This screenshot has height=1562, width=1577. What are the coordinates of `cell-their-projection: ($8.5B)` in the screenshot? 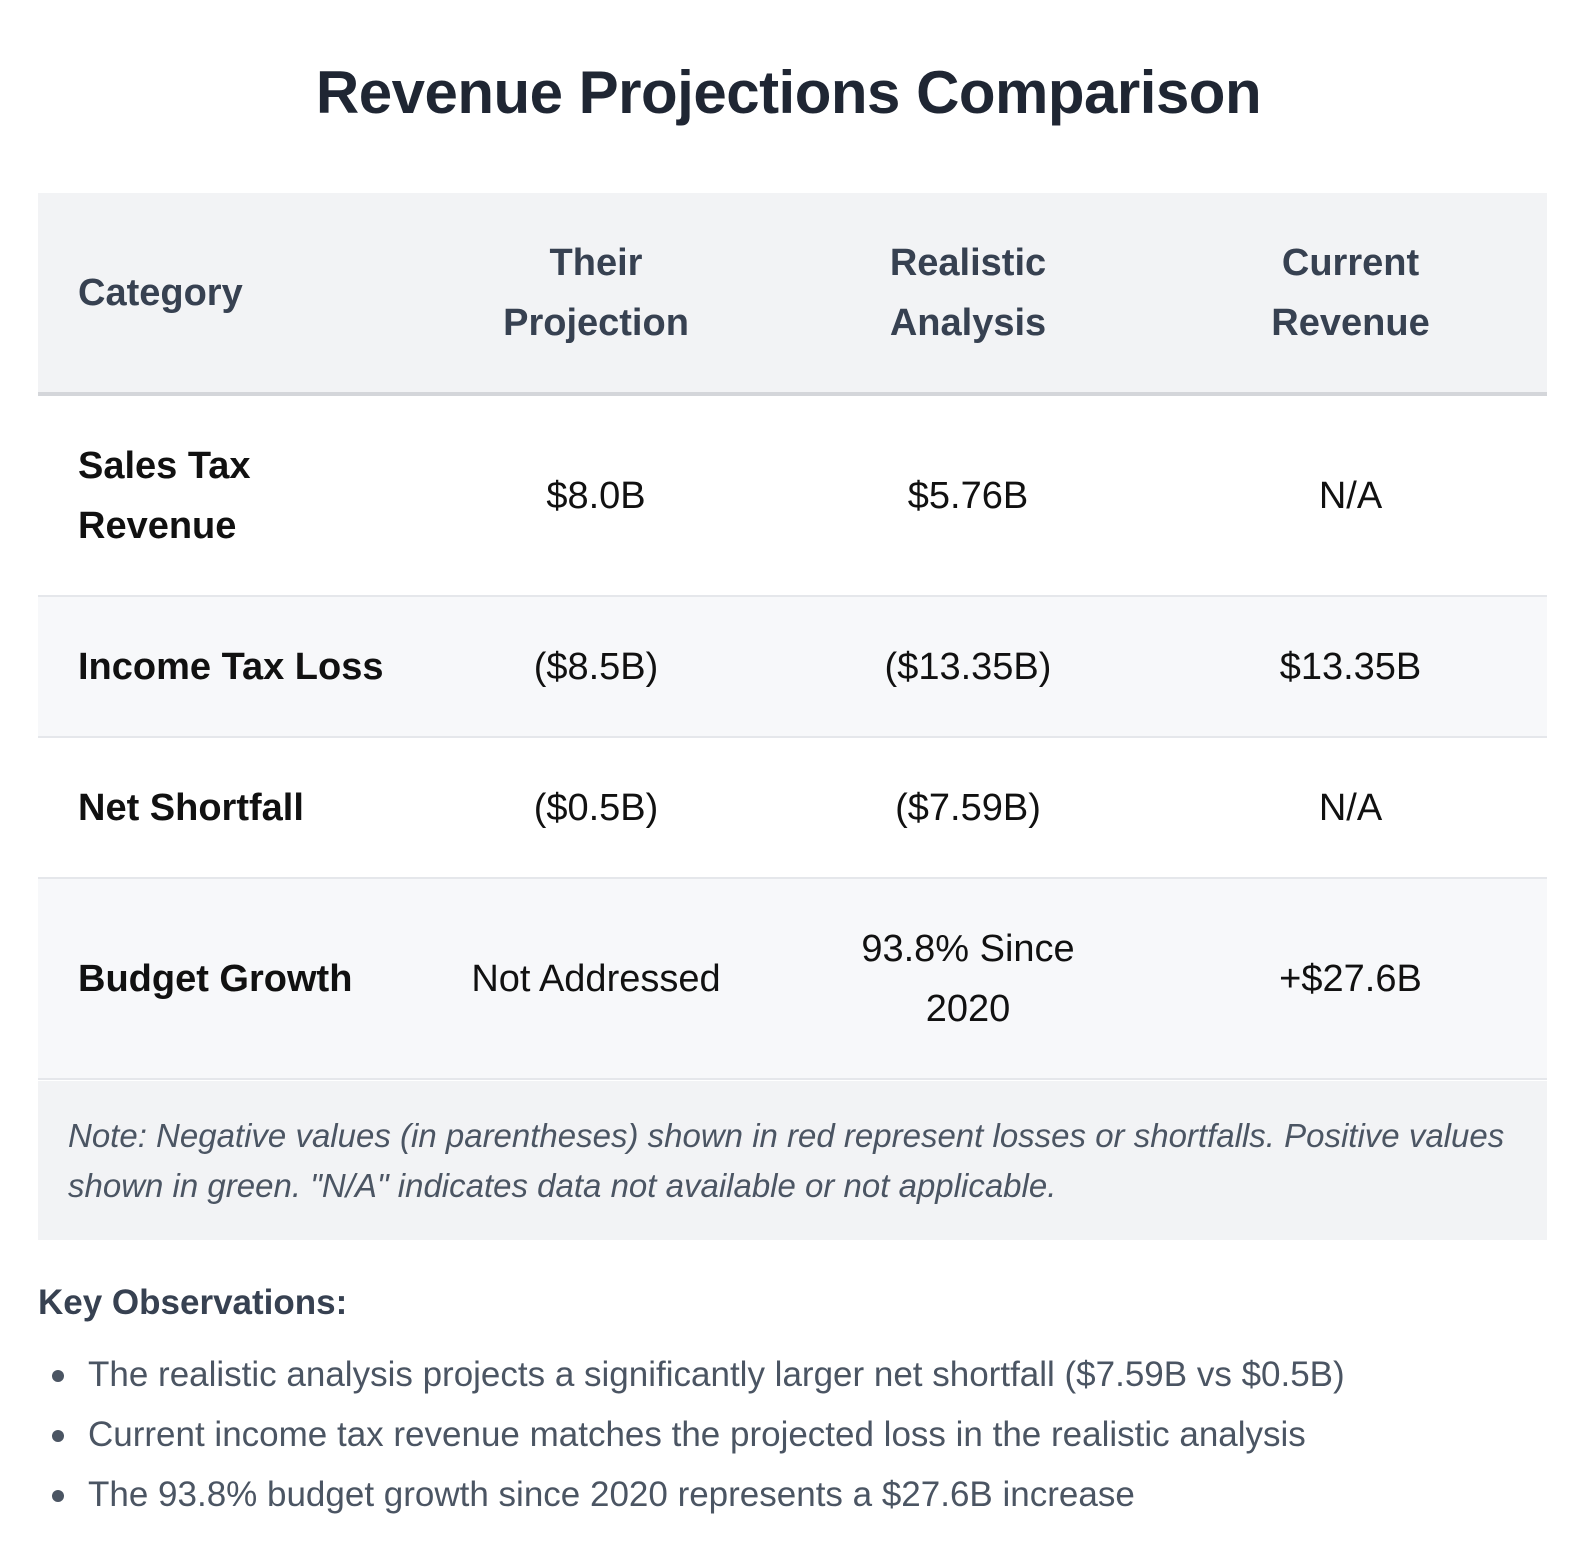 It's located at (596, 667).